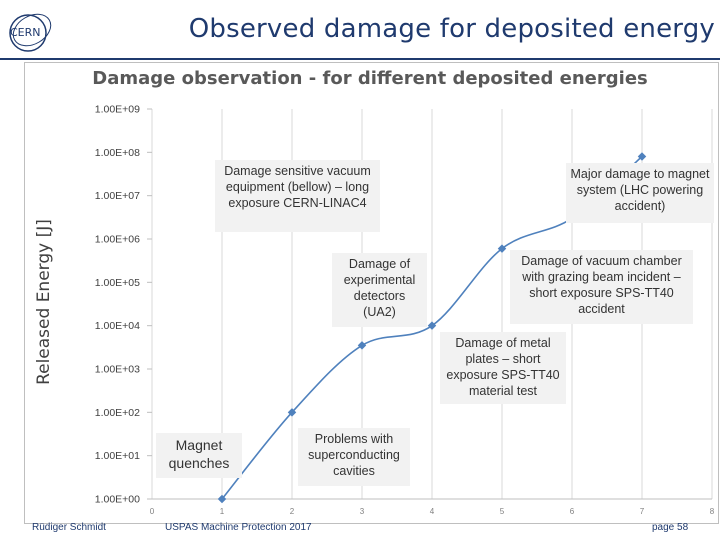  I want to click on y-tick-label: 1.00E+08, so click(117, 153).